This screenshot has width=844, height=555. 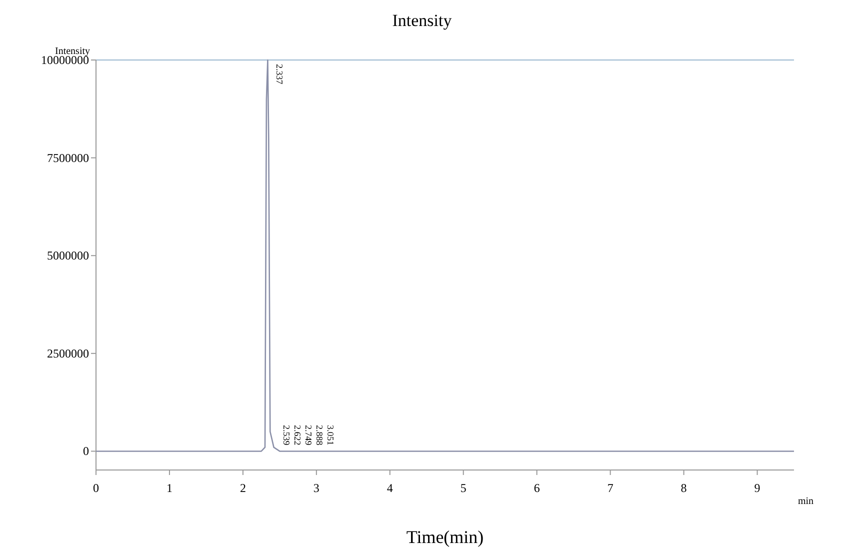 I want to click on annotation: 2.888, so click(x=319, y=435).